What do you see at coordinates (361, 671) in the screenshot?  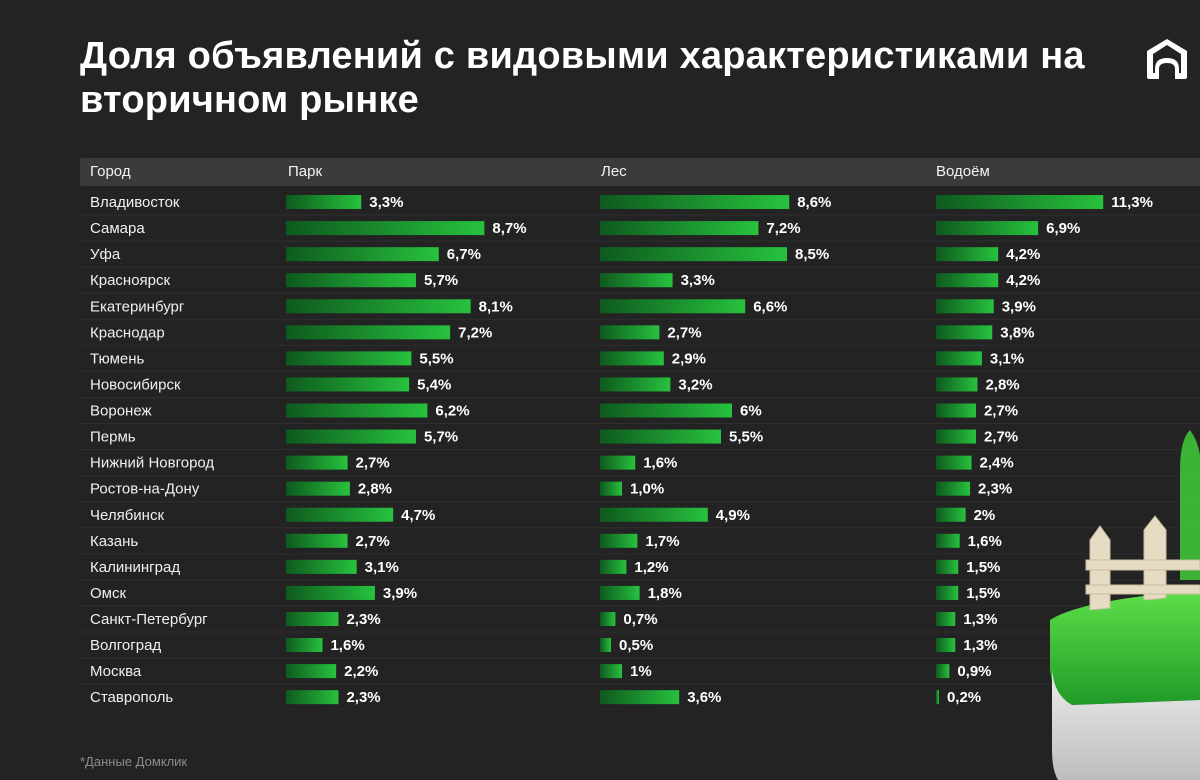 I see `value-label-park: 2,2%` at bounding box center [361, 671].